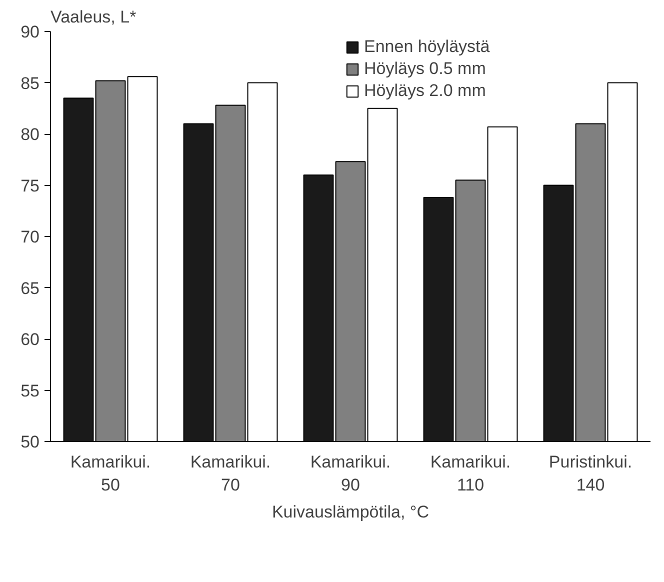  Describe the element at coordinates (30, 339) in the screenshot. I see `y-tick-label: 60` at that location.